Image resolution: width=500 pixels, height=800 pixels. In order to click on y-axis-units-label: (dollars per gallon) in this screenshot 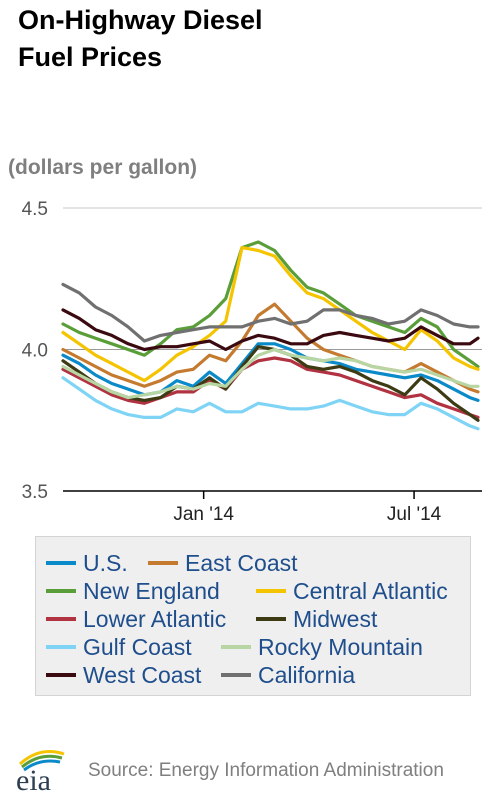, I will do `click(103, 167)`.